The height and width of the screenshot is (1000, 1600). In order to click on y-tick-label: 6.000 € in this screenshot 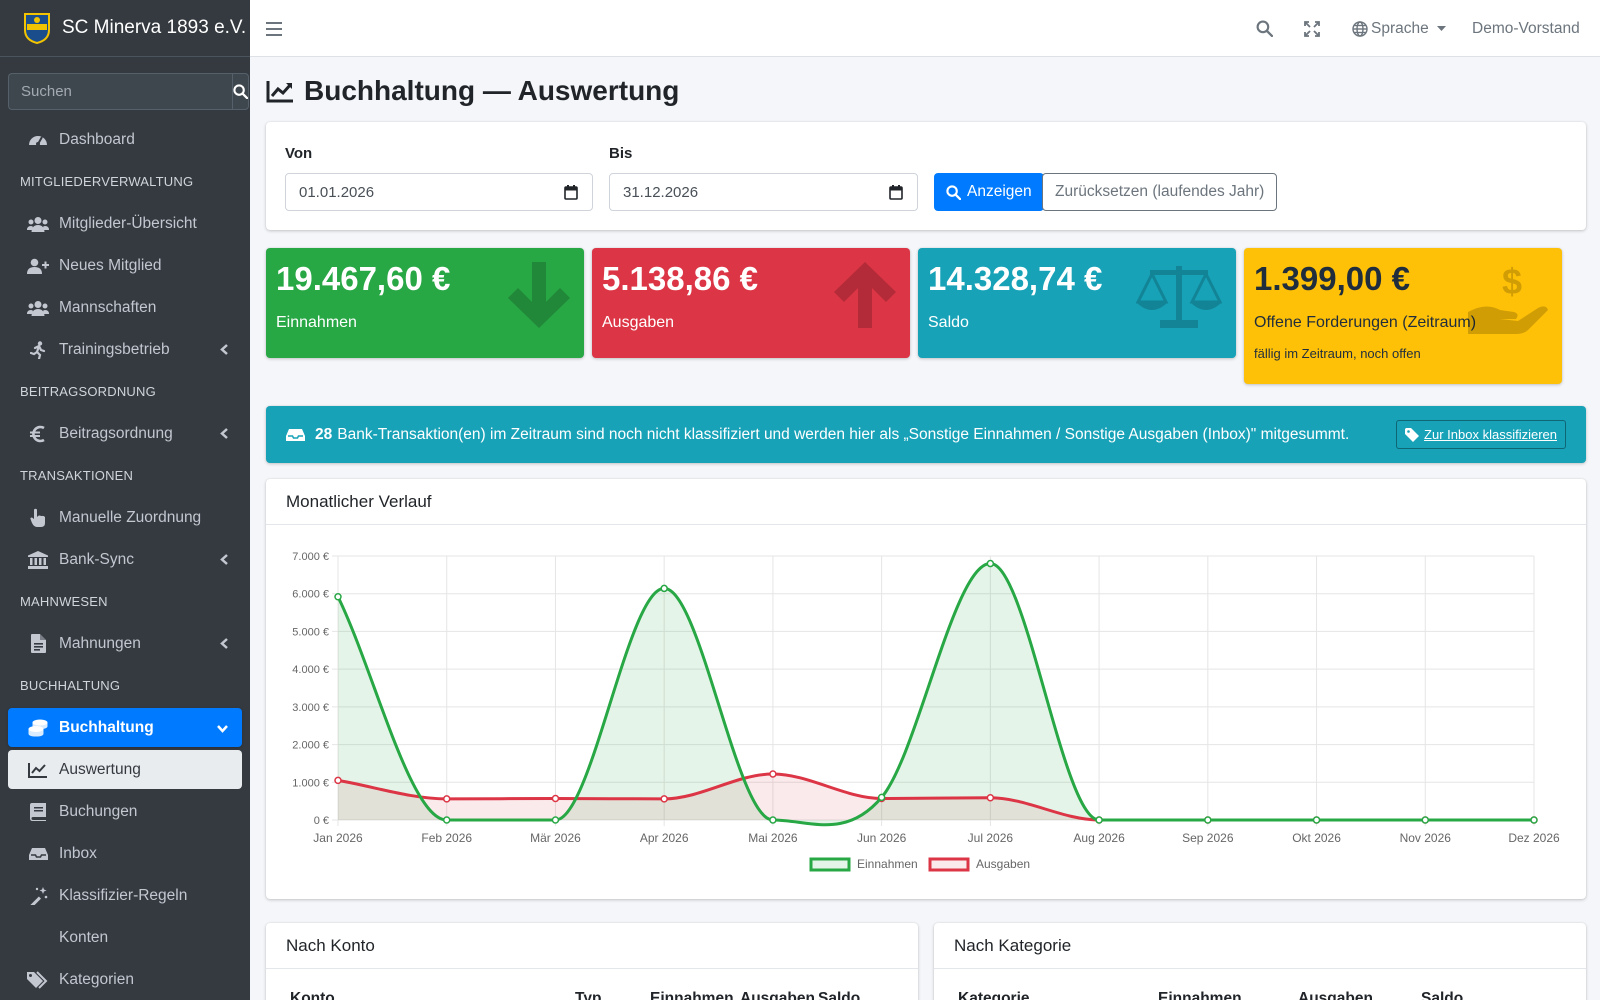, I will do `click(310, 595)`.